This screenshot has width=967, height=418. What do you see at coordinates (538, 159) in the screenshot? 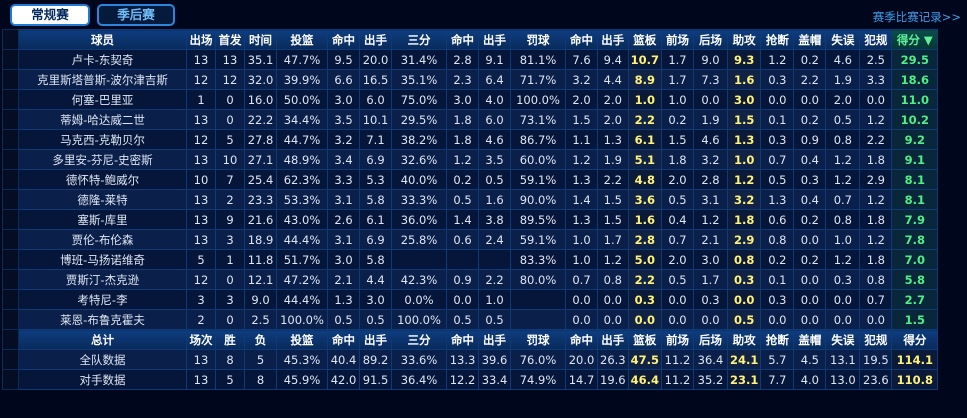
I see `stat-cell: 60.0%` at bounding box center [538, 159].